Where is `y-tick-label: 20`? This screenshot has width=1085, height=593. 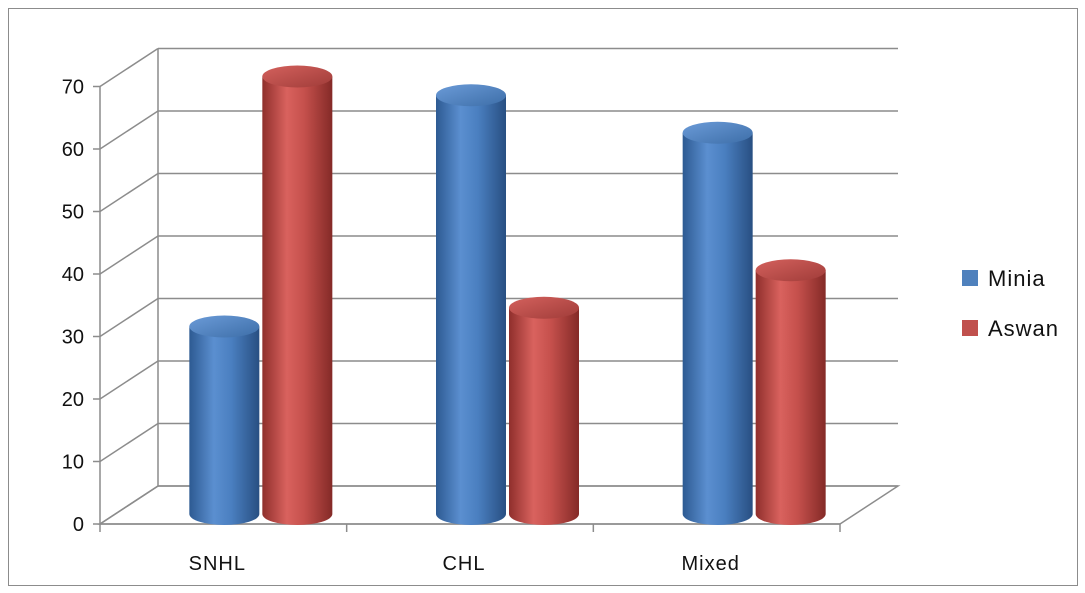 y-tick-label: 20 is located at coordinates (73, 400).